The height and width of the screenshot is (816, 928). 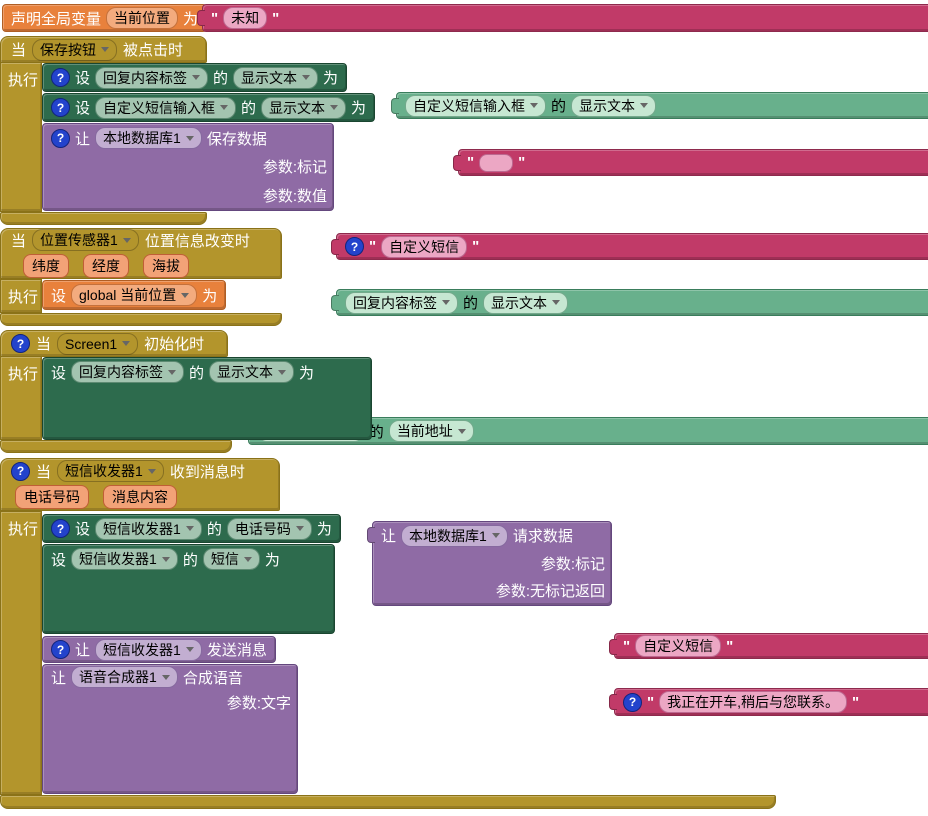 What do you see at coordinates (207, 472) in the screenshot?
I see `event-name-label: 收到消息时` at bounding box center [207, 472].